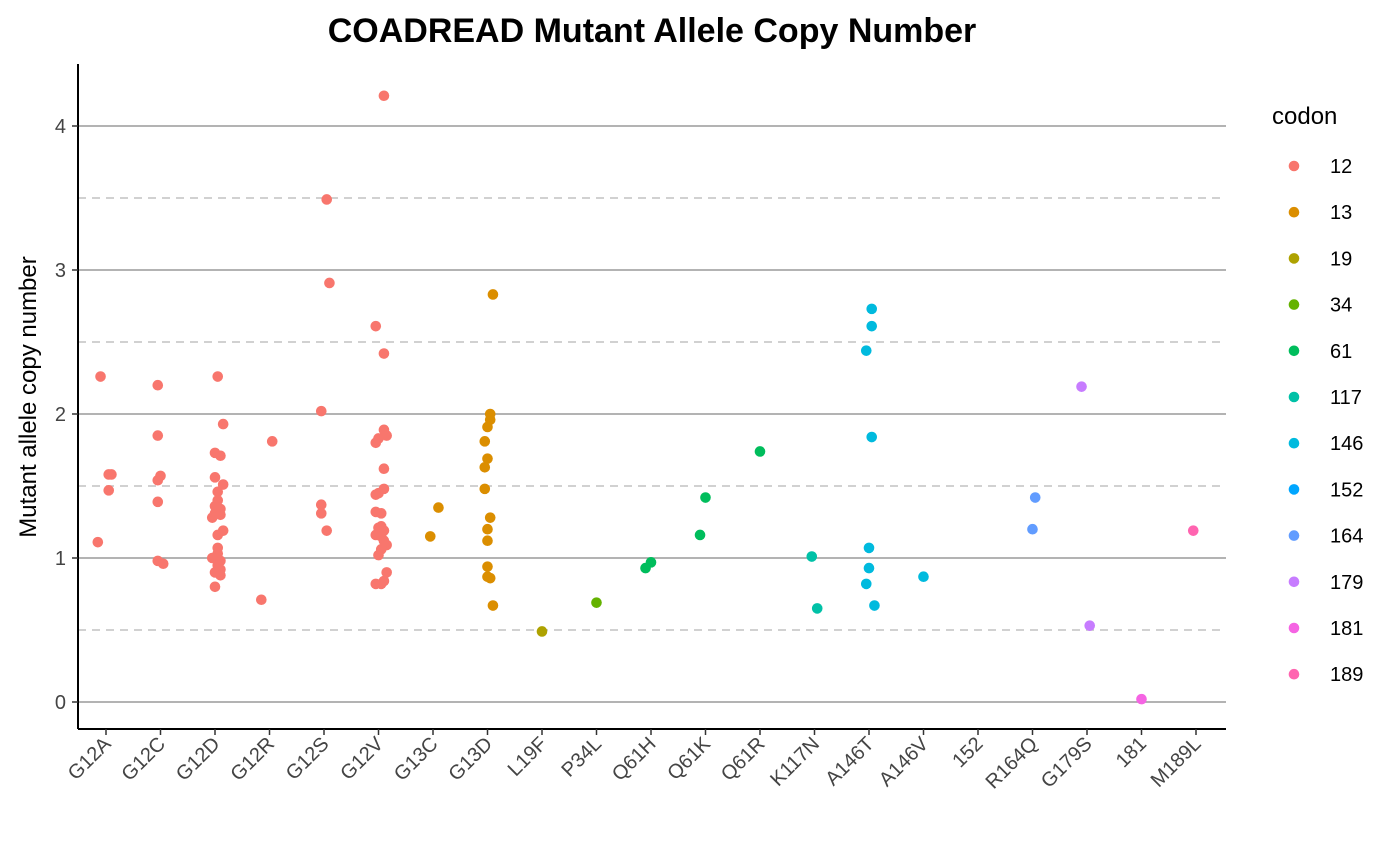 This screenshot has width=1400, height=865. Describe the element at coordinates (362, 759) in the screenshot. I see `x-tick-label: G12V` at that location.